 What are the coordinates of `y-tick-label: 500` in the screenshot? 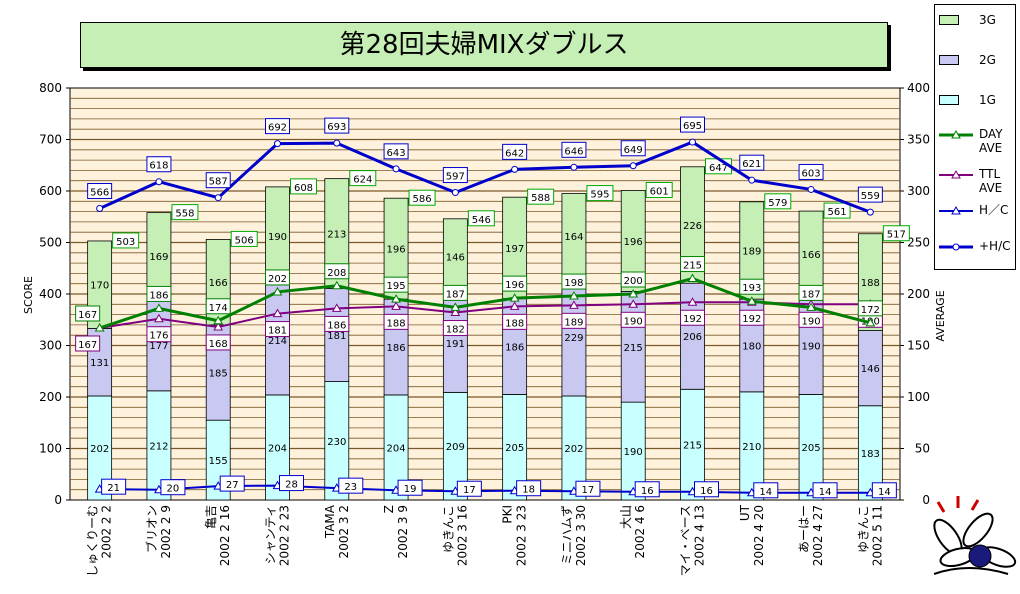 It's located at (50, 243).